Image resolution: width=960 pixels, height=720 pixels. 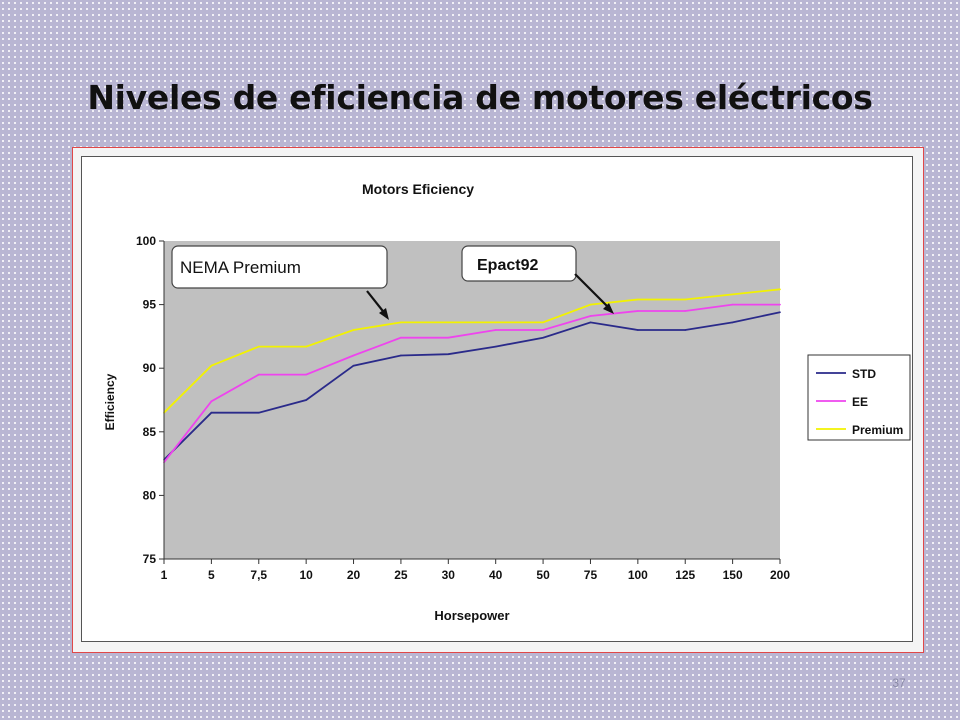 I want to click on legend-label: STD, so click(x=864, y=374).